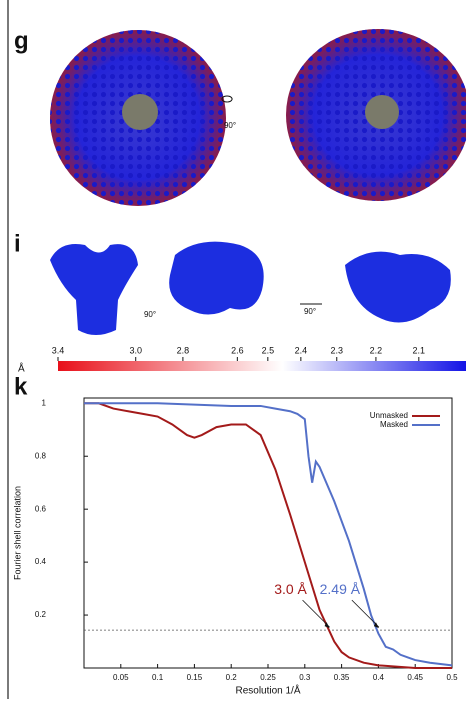 This screenshot has width=466, height=704. Describe the element at coordinates (336, 350) in the screenshot. I see `colorbar-tick-label: 2.3` at that location.